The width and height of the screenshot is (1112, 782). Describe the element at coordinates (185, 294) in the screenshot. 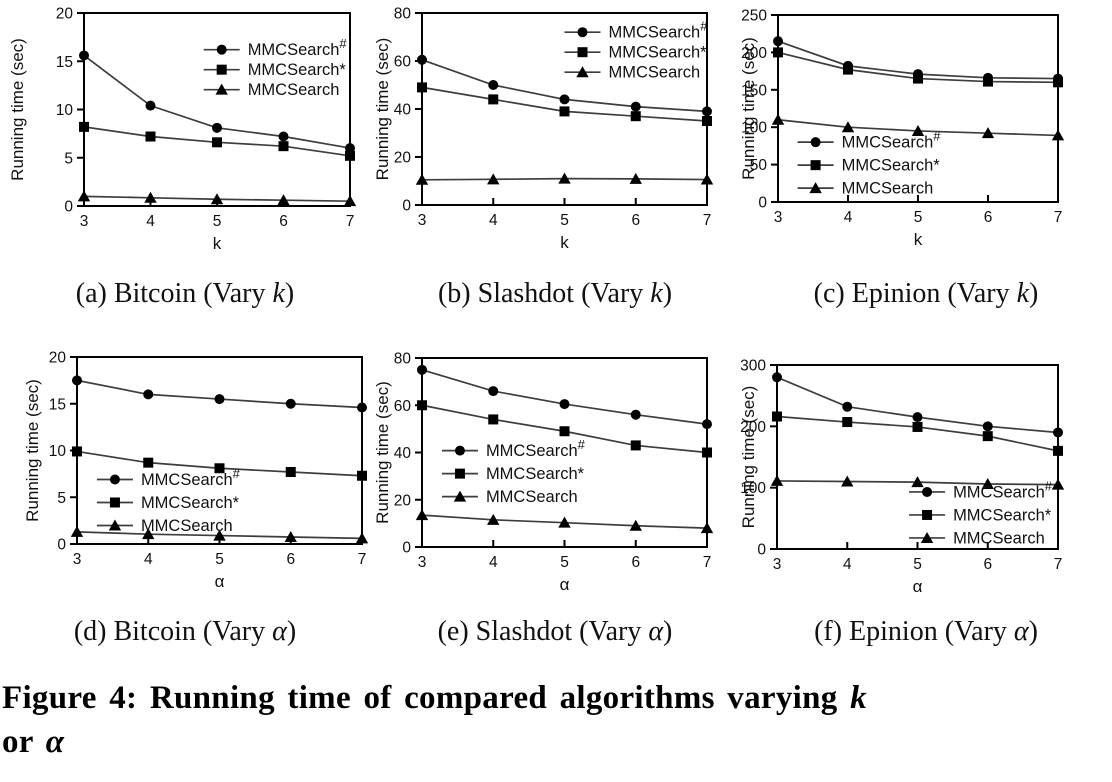

I see `subcaption-a: (a) Bitcoin (Vary k)` at that location.